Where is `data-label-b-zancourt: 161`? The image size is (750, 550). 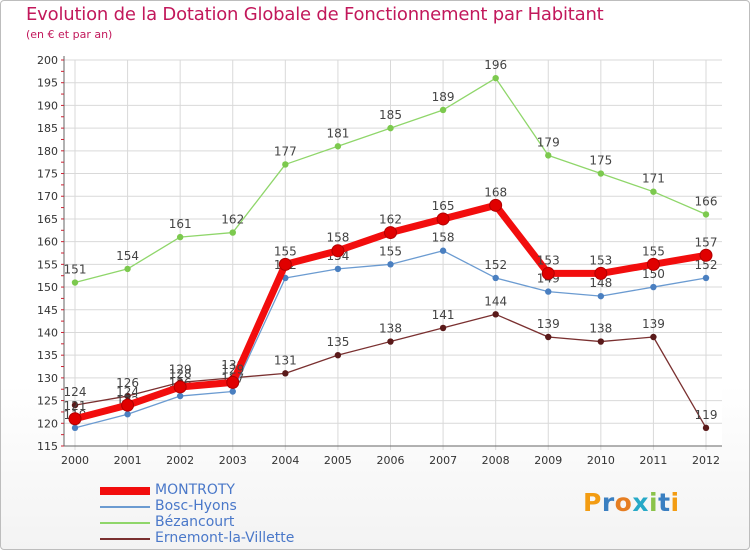 data-label-b-zancourt: 161 is located at coordinates (180, 224).